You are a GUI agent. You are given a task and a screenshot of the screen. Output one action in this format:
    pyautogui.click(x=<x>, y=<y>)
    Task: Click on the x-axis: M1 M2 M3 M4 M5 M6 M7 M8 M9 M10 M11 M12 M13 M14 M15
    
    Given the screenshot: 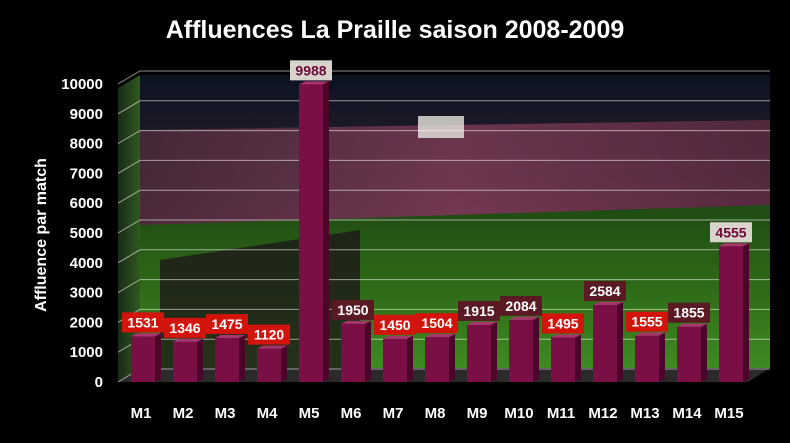 What is the action you would take?
    pyautogui.click(x=437, y=413)
    